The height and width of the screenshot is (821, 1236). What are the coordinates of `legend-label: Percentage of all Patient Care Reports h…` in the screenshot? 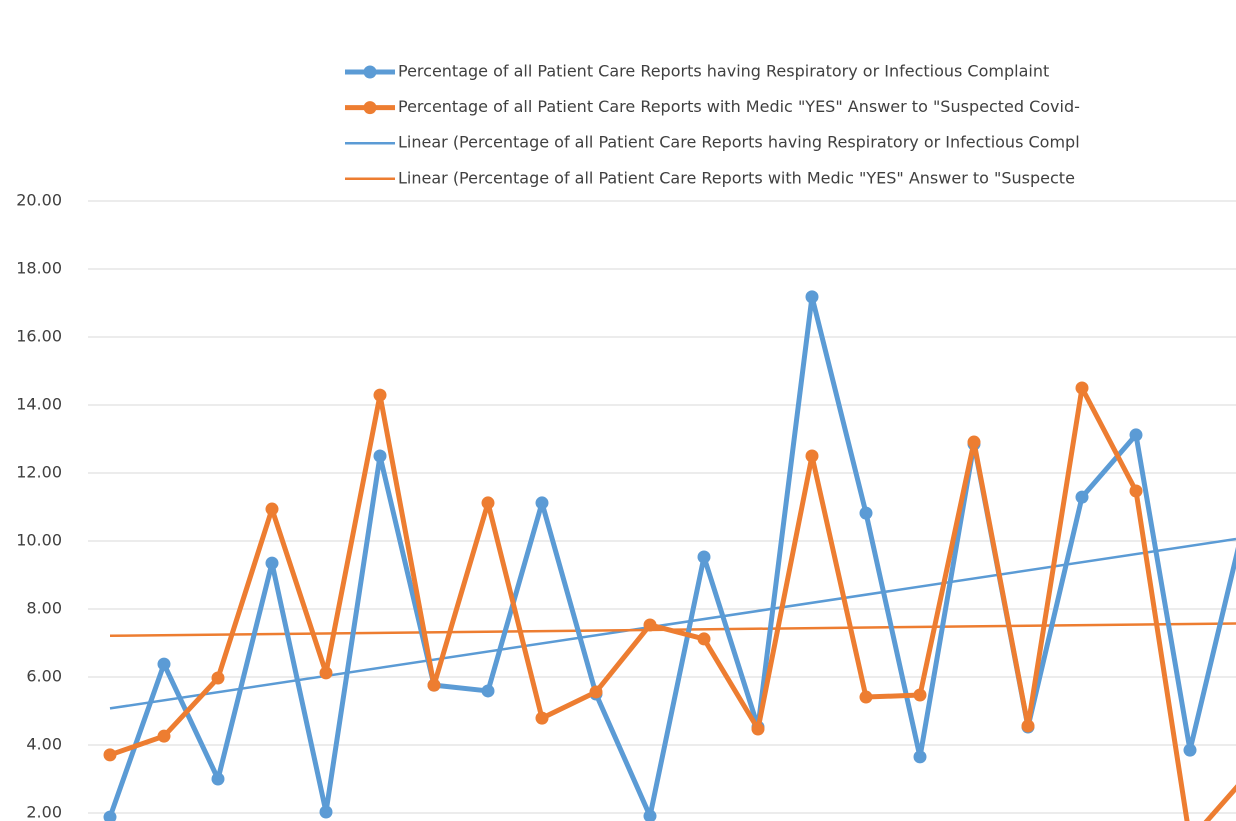 It's located at (723, 71).